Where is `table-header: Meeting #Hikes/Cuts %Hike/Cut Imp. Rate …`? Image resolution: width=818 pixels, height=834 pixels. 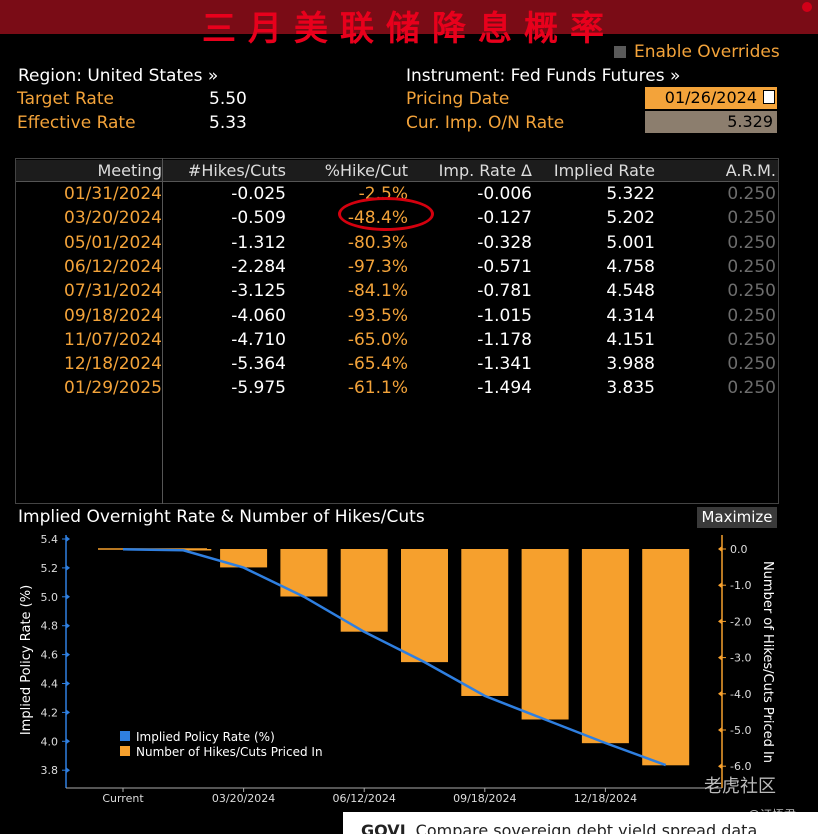 table-header: Meeting #Hikes/Cuts %Hike/Cut Imp. Rate … is located at coordinates (397, 171).